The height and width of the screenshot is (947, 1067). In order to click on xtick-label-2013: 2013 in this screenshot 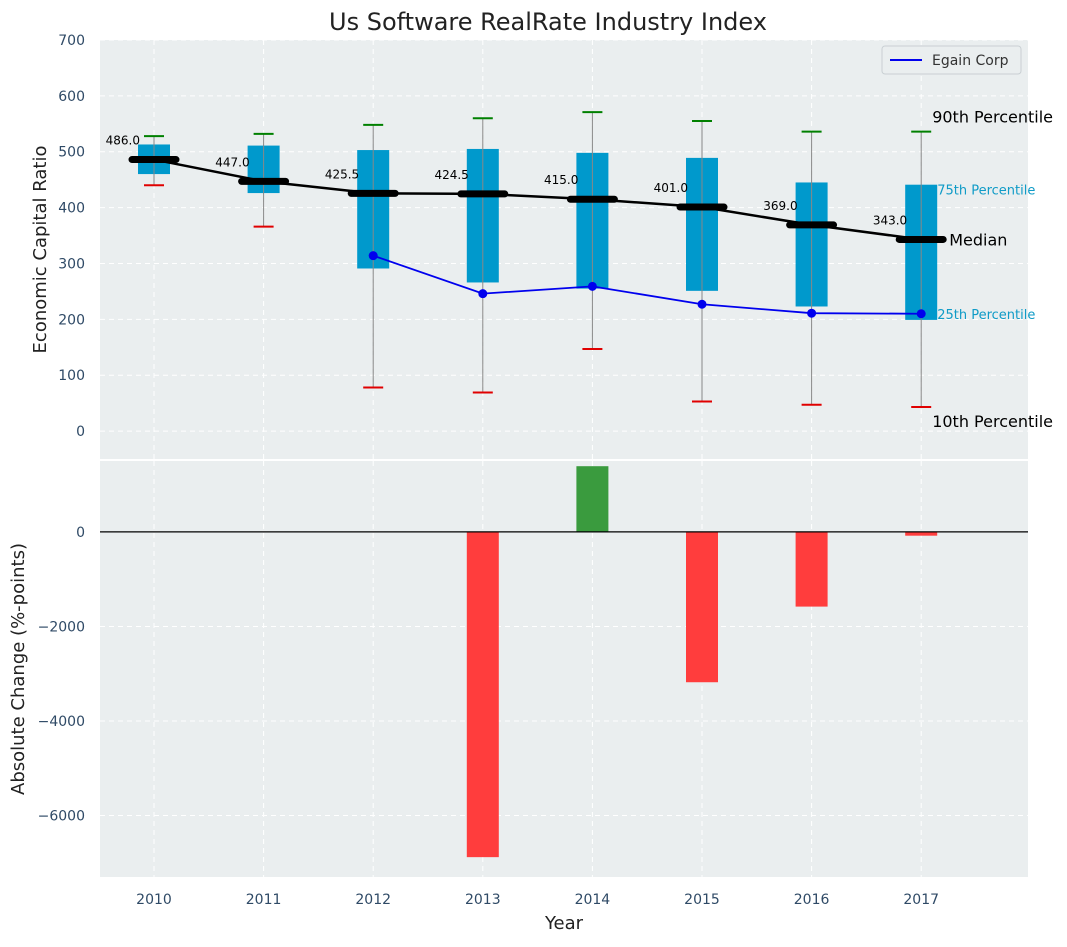, I will do `click(483, 900)`.